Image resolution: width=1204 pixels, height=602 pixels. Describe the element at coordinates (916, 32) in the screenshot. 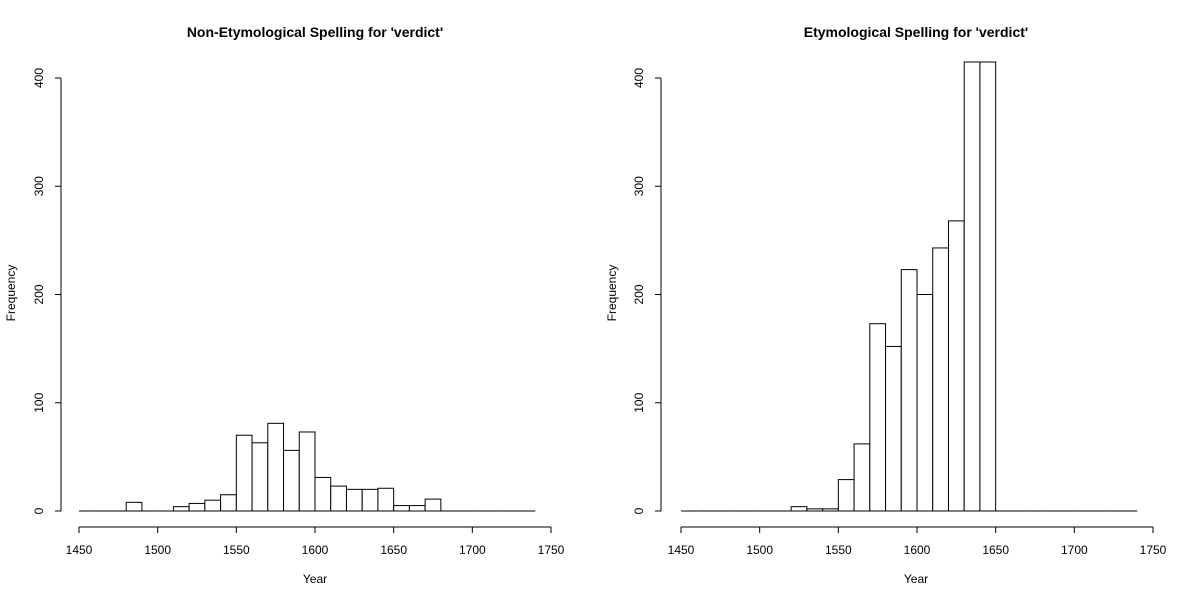

I see `chart-title: Etymological Spelling for 'verdict'` at that location.